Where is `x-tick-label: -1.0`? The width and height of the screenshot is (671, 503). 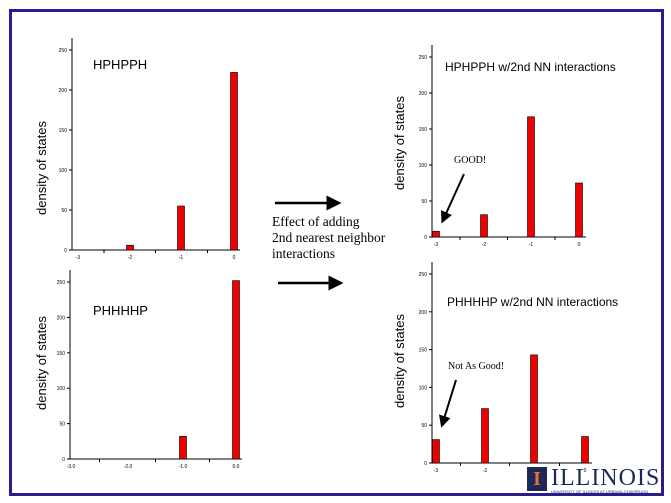
x-tick-label: -1.0 is located at coordinates (183, 467).